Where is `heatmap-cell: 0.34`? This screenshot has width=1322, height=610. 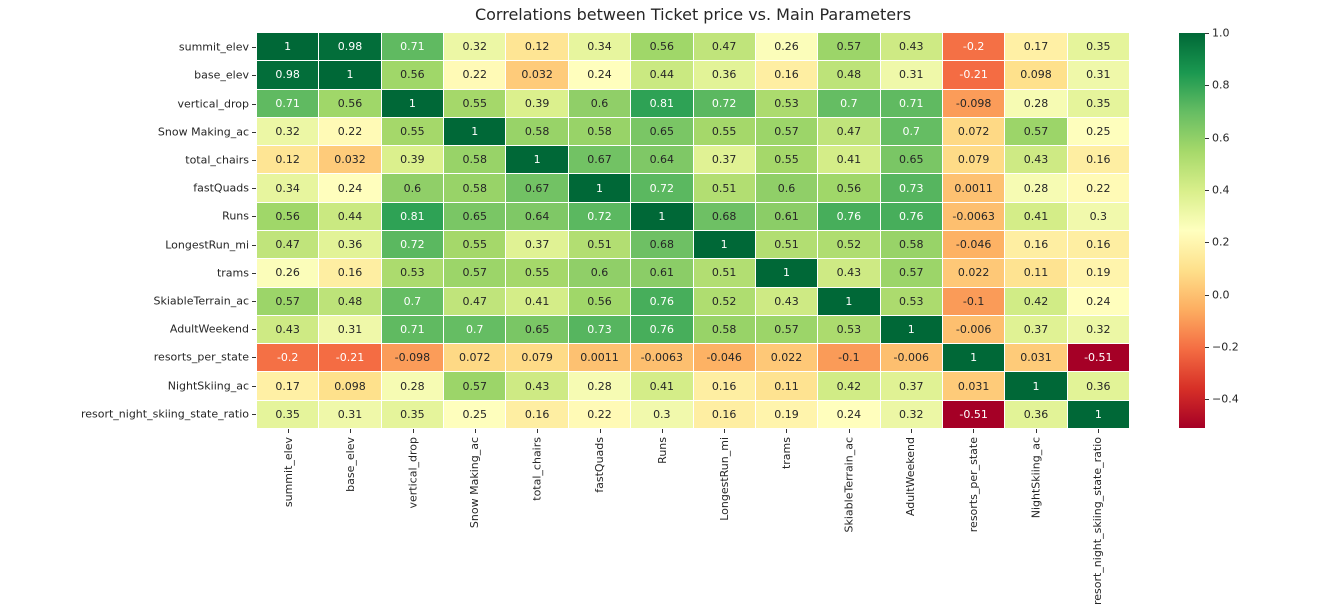
heatmap-cell: 0.34 is located at coordinates (288, 188).